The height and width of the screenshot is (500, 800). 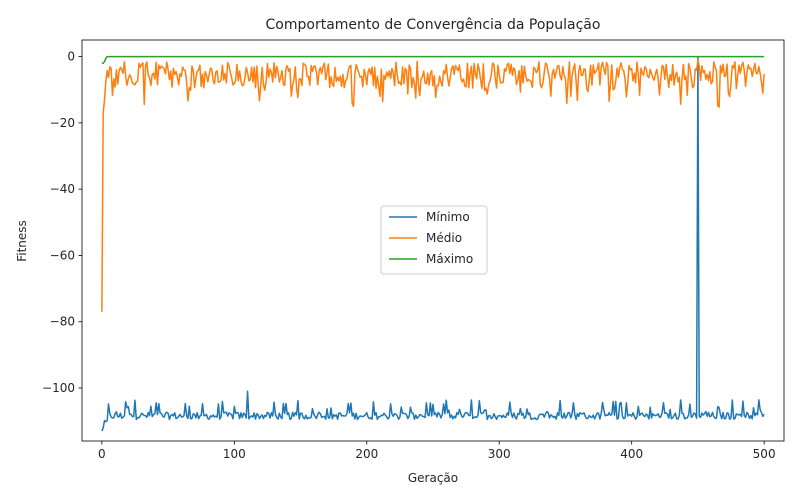 What do you see at coordinates (62, 123) in the screenshot?
I see `y-tick-label: −20` at bounding box center [62, 123].